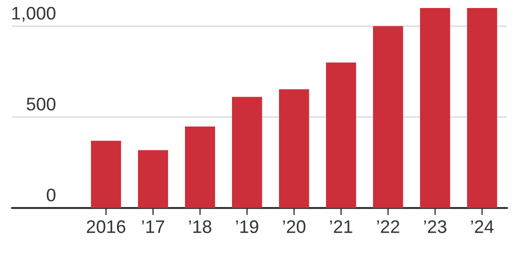 This screenshot has width=520, height=272. What do you see at coordinates (51, 195) in the screenshot?
I see `y-tick-label: 0` at bounding box center [51, 195].